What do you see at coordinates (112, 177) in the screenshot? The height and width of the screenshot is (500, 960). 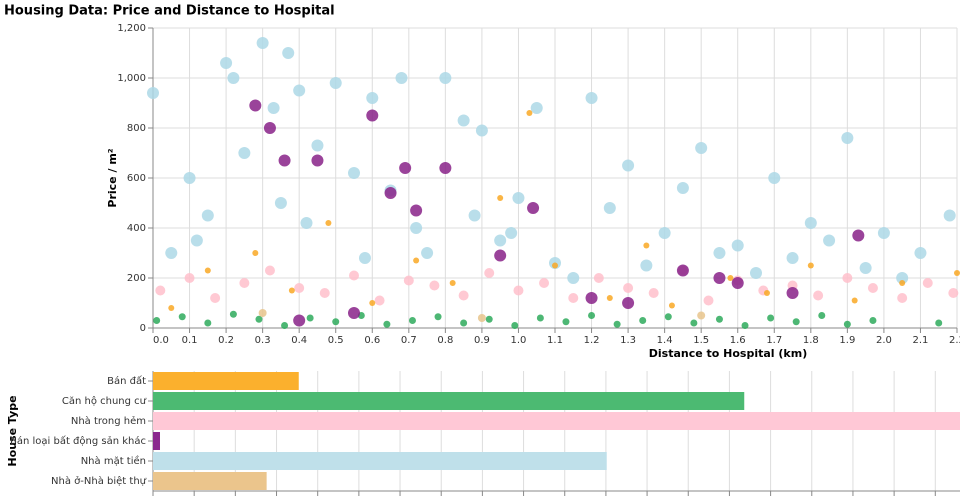 I see `y-axis-title: Price / m²` at bounding box center [112, 177].